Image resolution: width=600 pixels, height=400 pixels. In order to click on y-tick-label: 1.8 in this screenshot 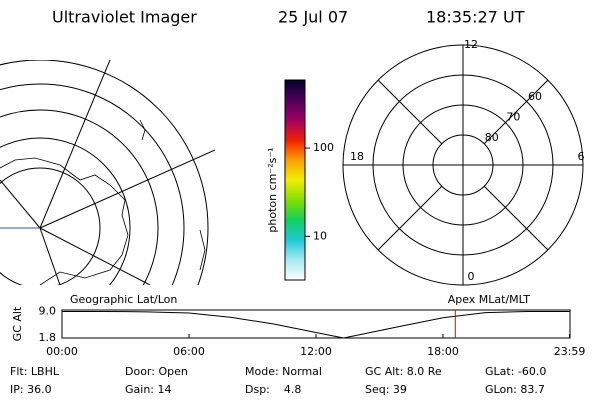, I will do `click(48, 337)`.